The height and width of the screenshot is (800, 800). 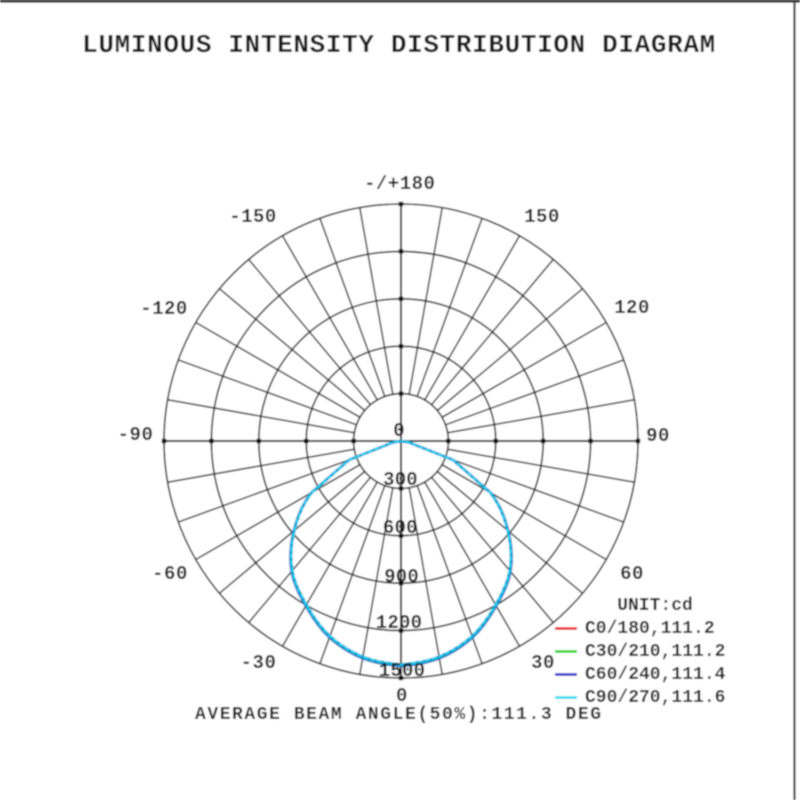 I want to click on svg-text: UNIT:cd, so click(x=655, y=606).